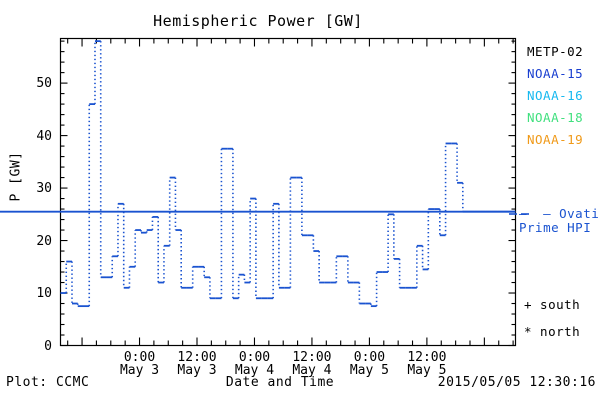 This screenshot has height=400, width=600. What do you see at coordinates (44, 136) in the screenshot?
I see `y-tick-label: 40` at bounding box center [44, 136].